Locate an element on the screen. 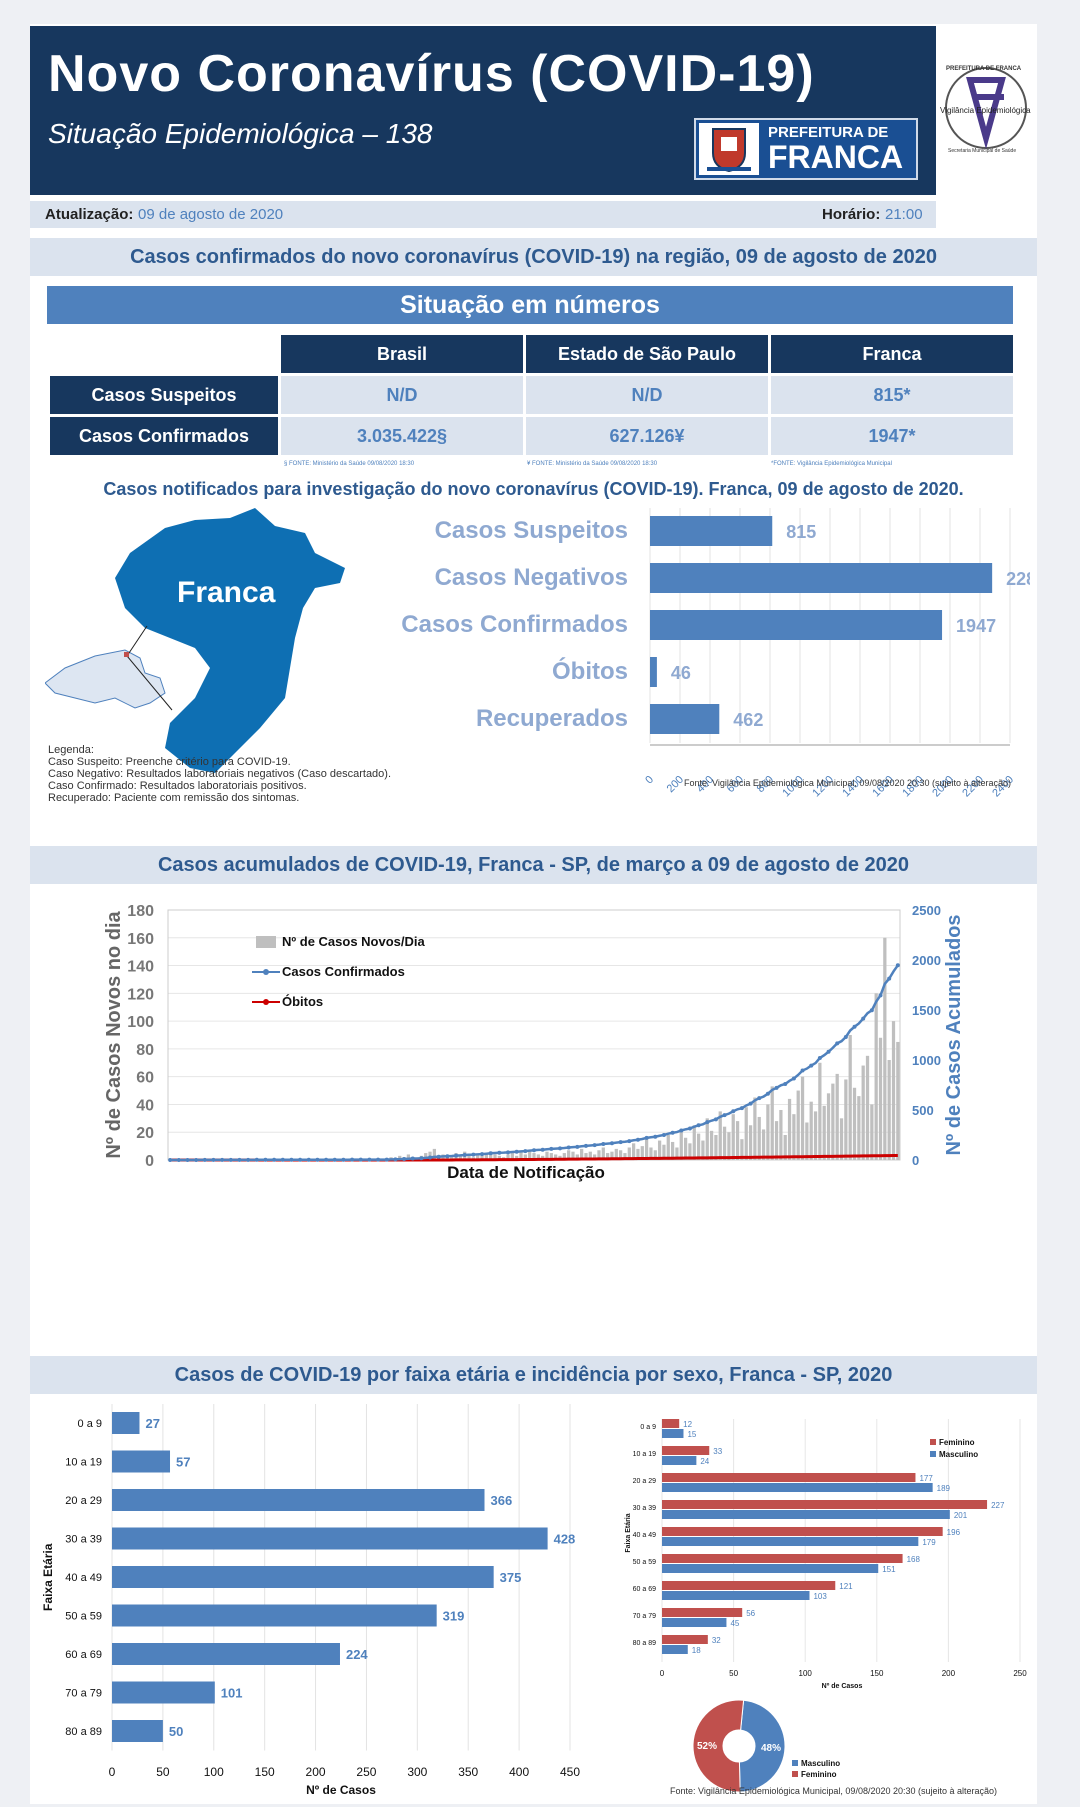  y-axis-title: Faixa Etária is located at coordinates (48, 1577).